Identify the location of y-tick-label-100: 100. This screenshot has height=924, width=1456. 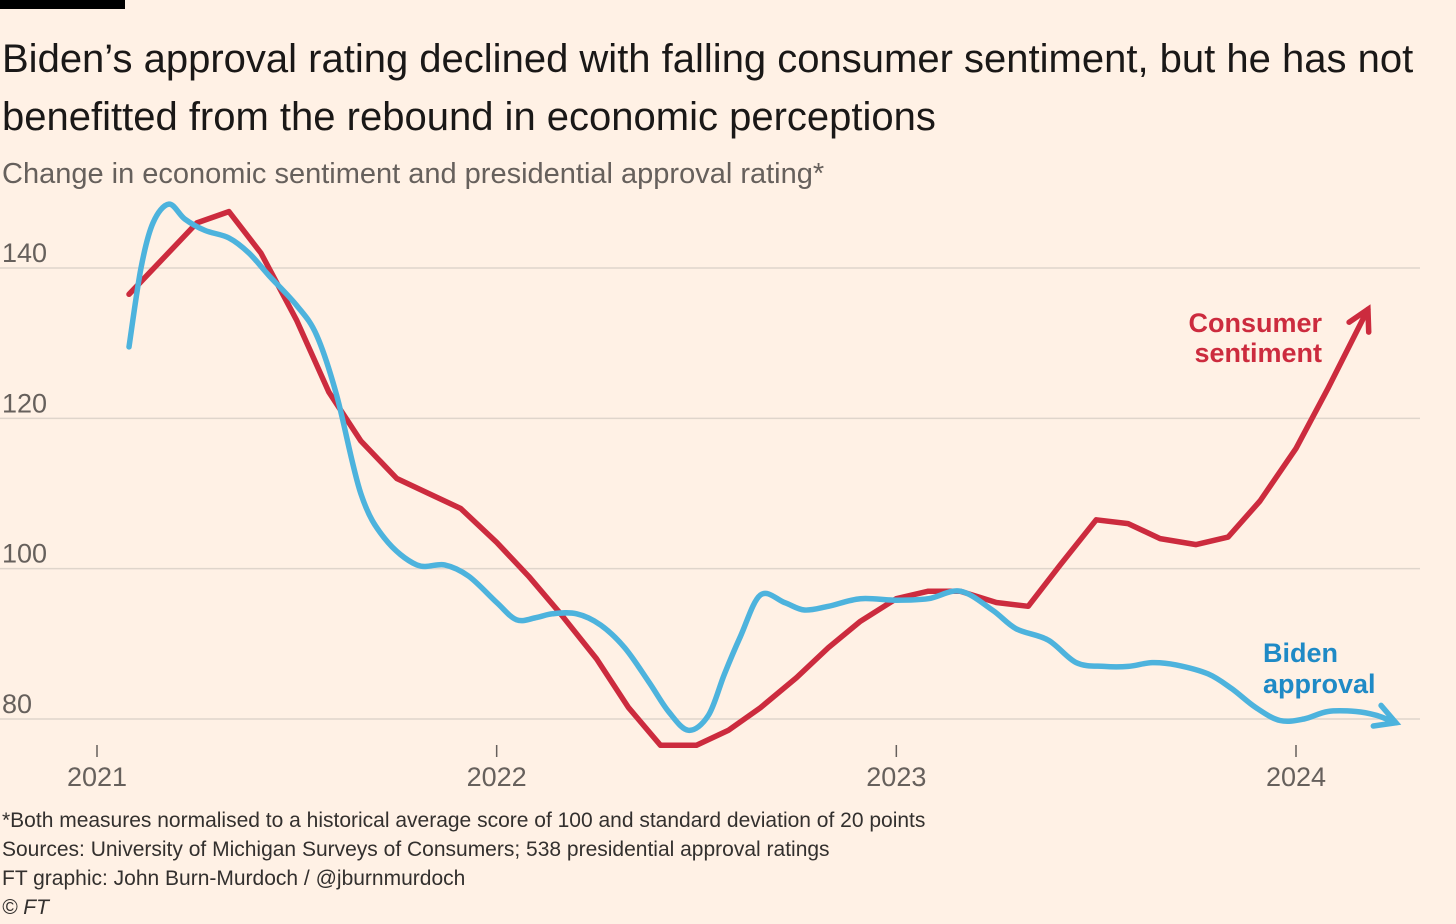
(24, 554).